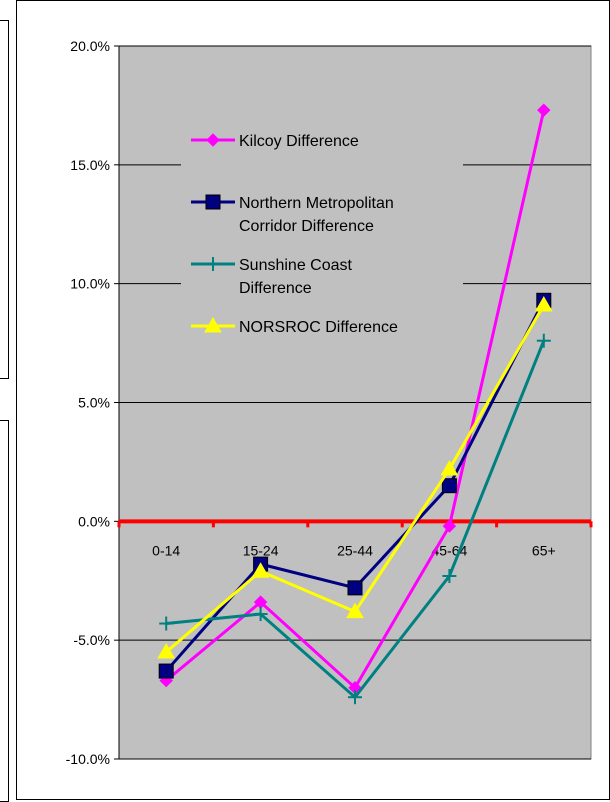  What do you see at coordinates (544, 550) in the screenshot?
I see `x-tick-label: 65+` at bounding box center [544, 550].